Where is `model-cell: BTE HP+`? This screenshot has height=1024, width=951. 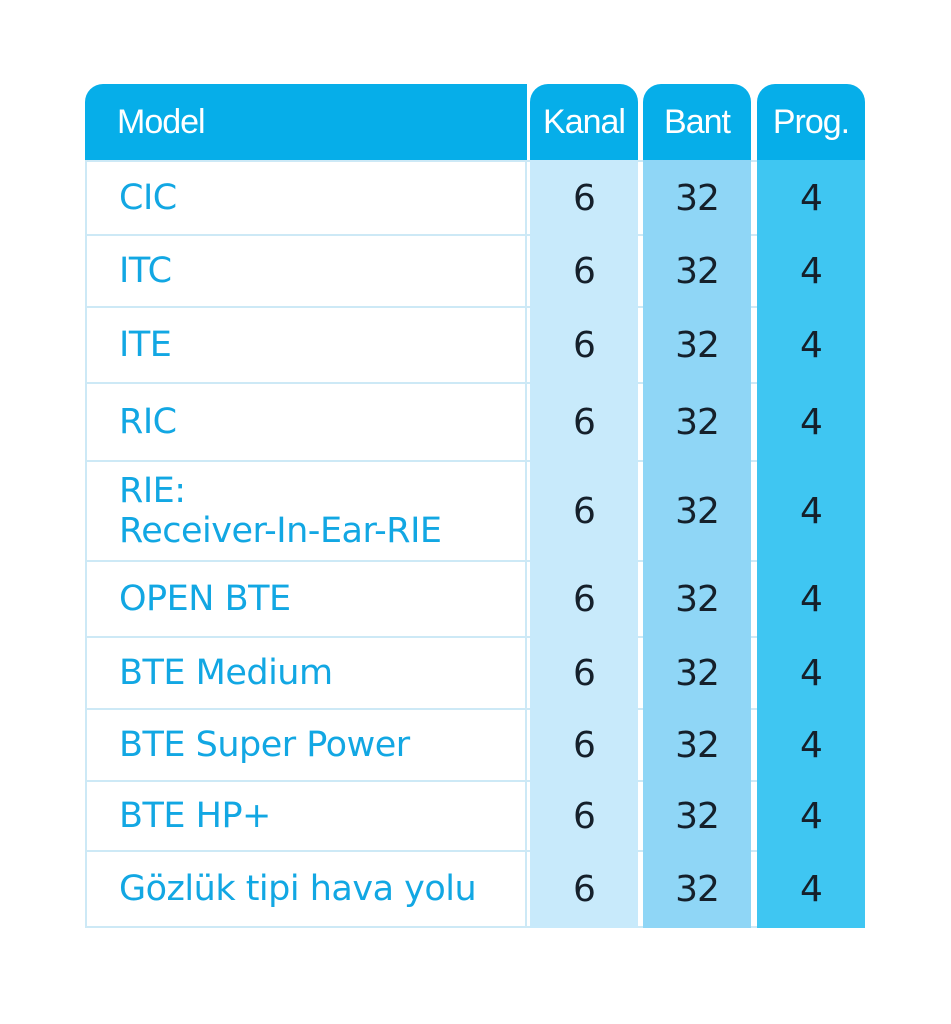 model-cell: BTE HP+ is located at coordinates (306, 816).